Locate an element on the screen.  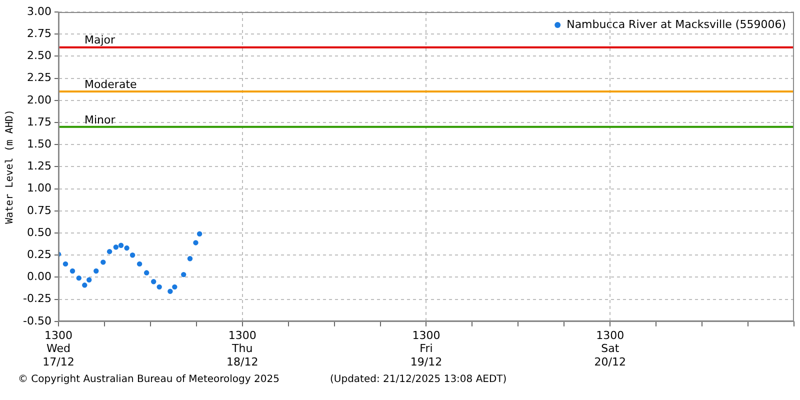
x-tick-label: 1300 Wed 17/12 is located at coordinates (58, 348).